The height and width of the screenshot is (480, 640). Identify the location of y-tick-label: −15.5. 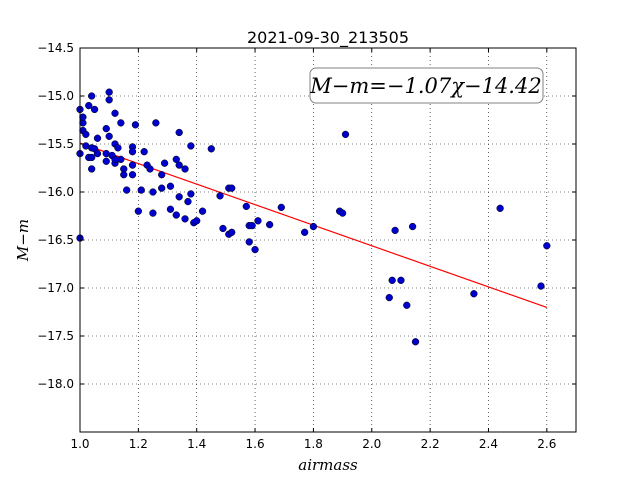
(55, 144).